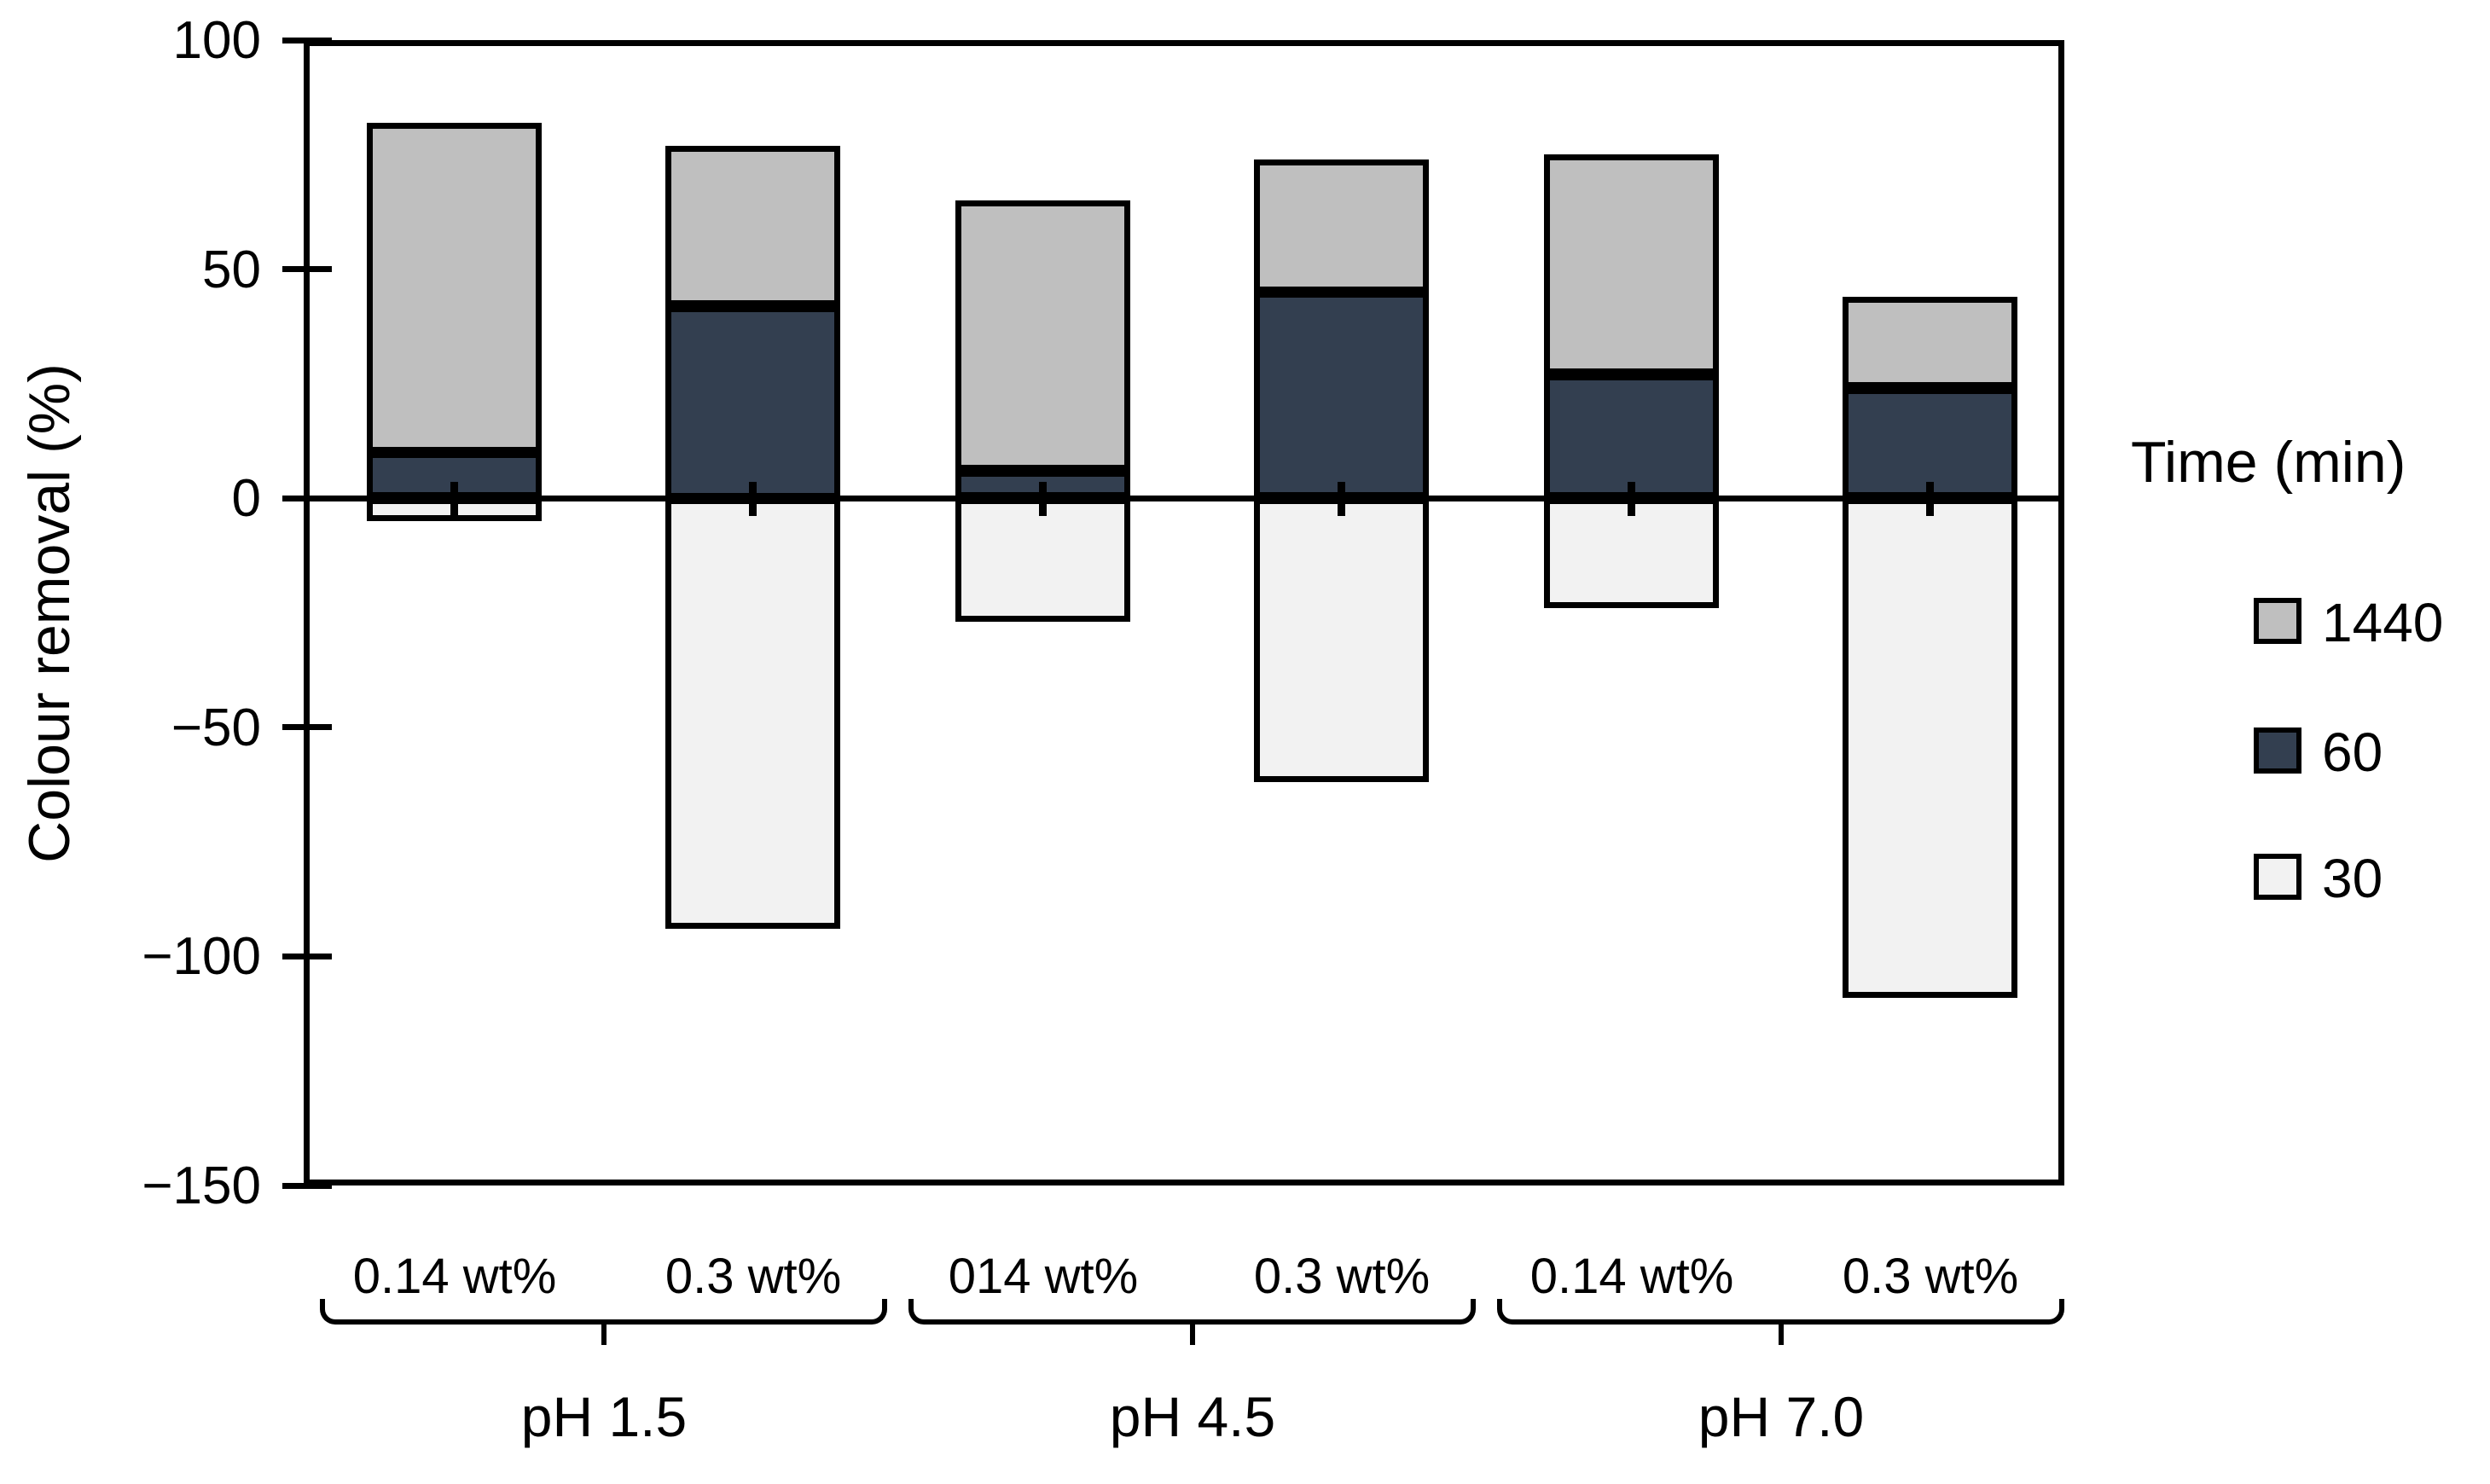  What do you see at coordinates (1184, 498) in the screenshot?
I see `zero-axis-line` at bounding box center [1184, 498].